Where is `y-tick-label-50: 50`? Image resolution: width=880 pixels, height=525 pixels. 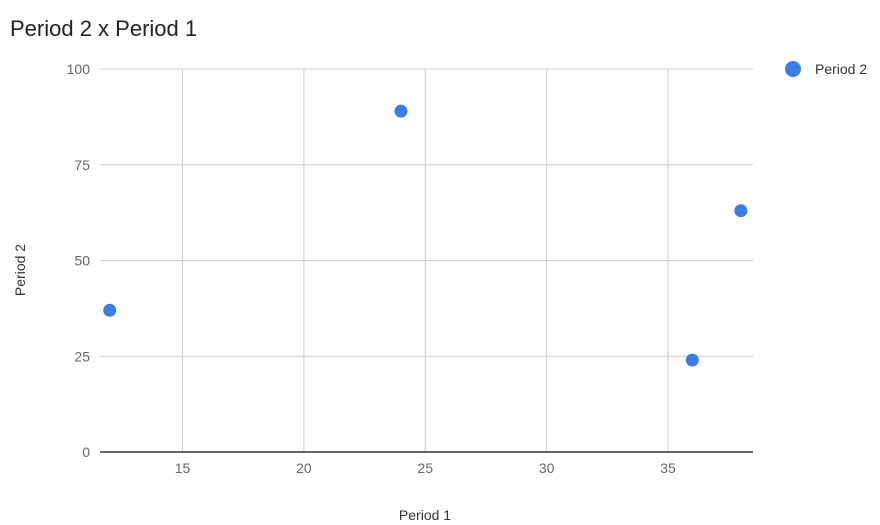 y-tick-label-50: 50 is located at coordinates (82, 261).